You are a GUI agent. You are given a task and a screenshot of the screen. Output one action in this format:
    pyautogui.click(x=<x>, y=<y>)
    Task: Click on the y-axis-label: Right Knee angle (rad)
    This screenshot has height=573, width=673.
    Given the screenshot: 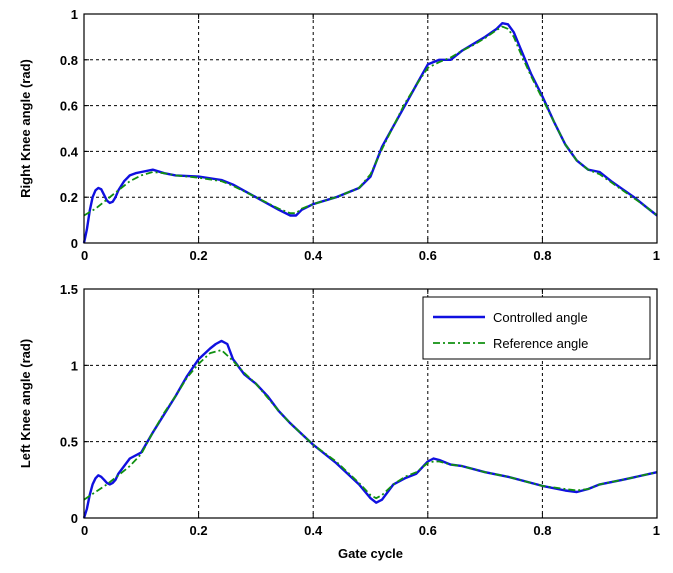 What is the action you would take?
    pyautogui.click(x=25, y=128)
    